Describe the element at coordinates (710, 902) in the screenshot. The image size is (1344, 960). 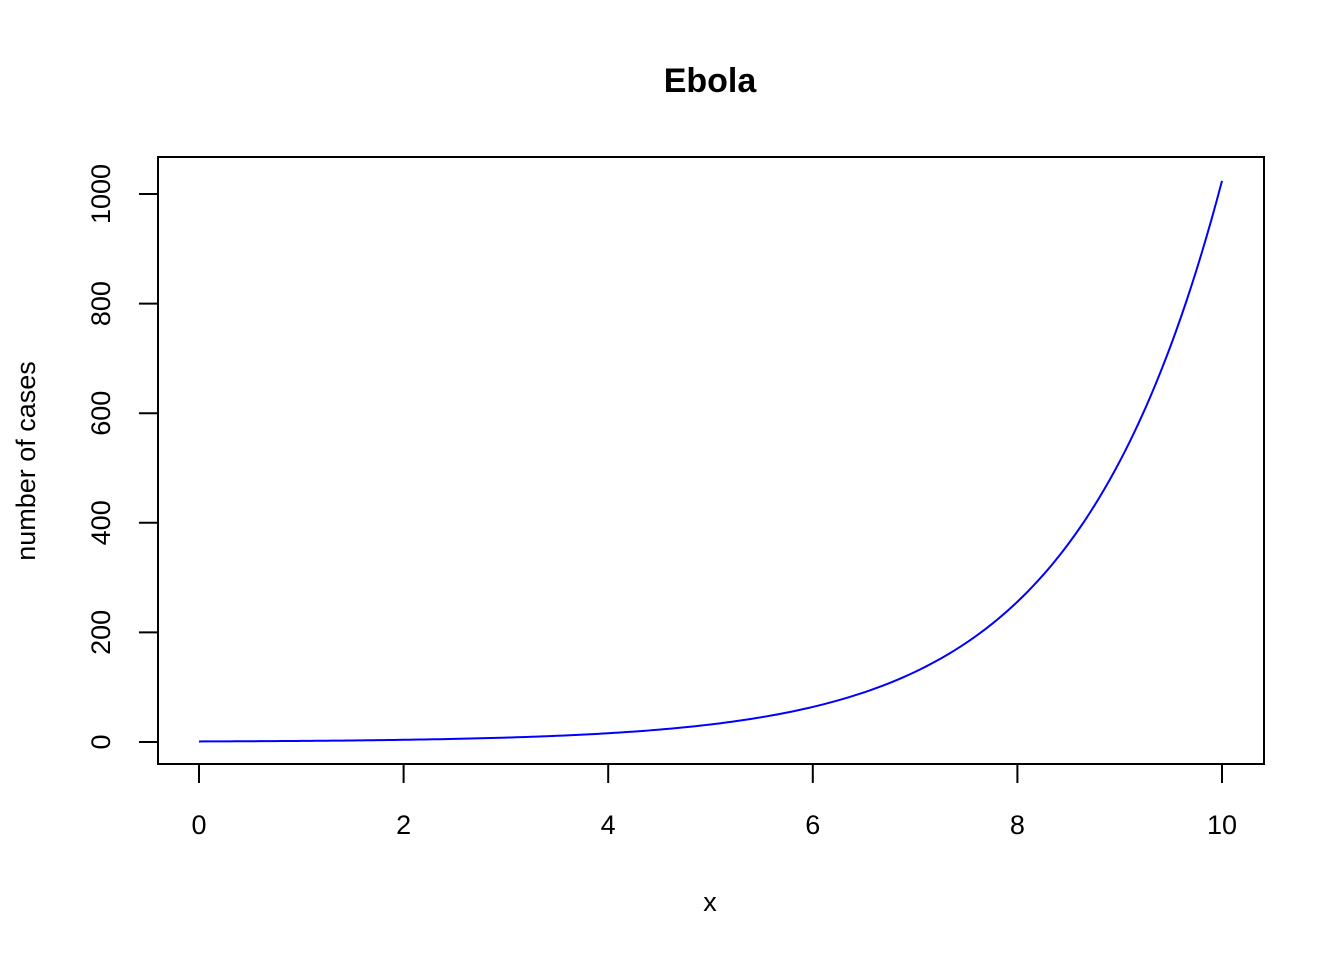
I see `x-axis-label: x` at that location.